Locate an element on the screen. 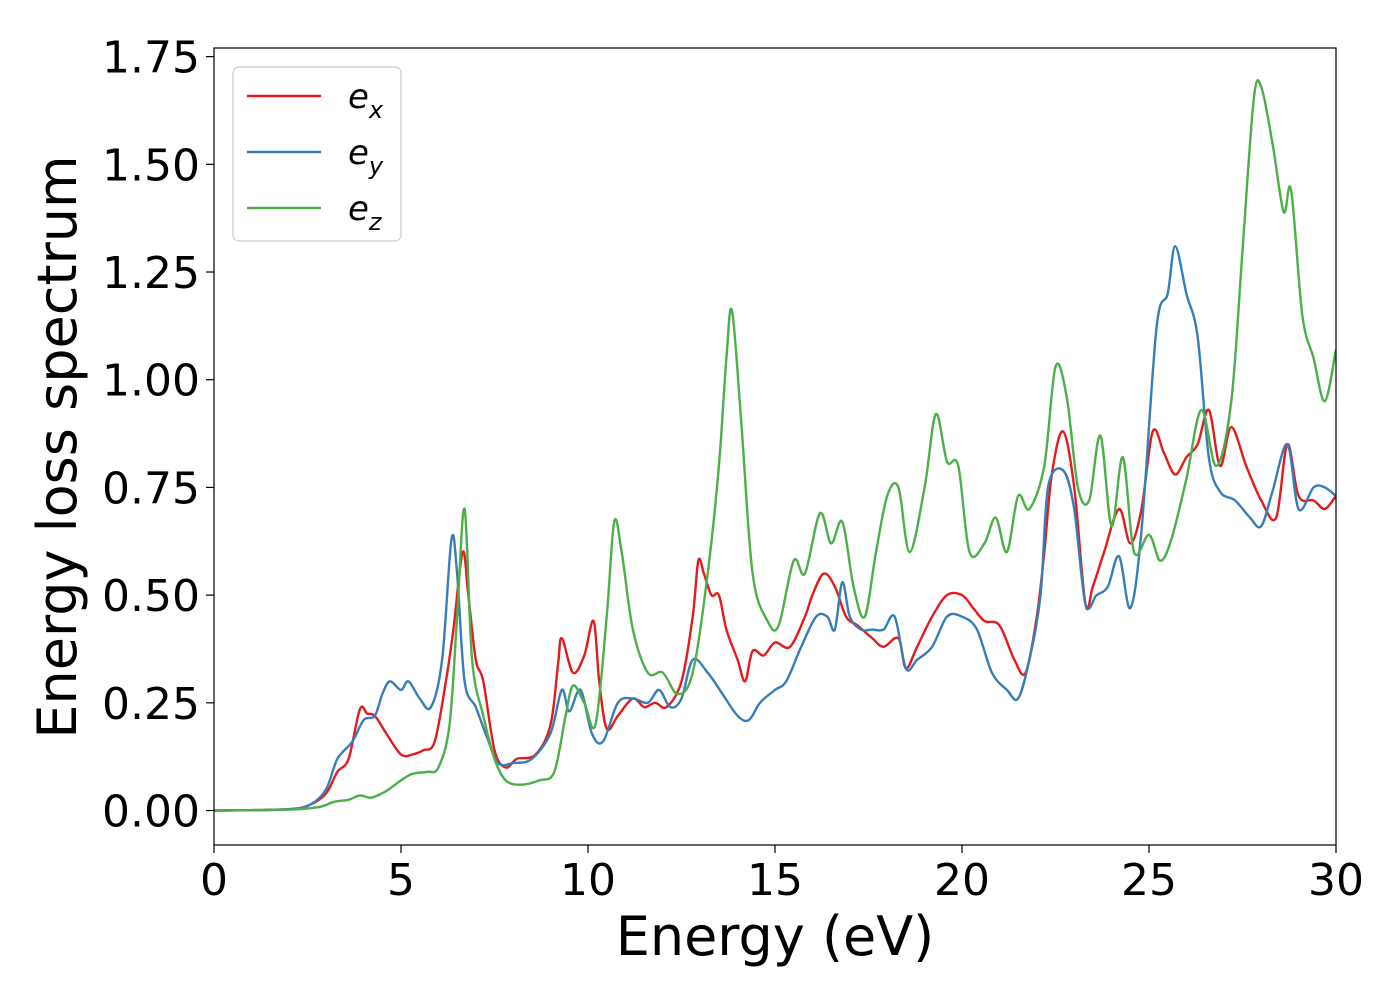 This screenshot has height=1000, width=1400. legend-label-z: ez is located at coordinates (365, 212).